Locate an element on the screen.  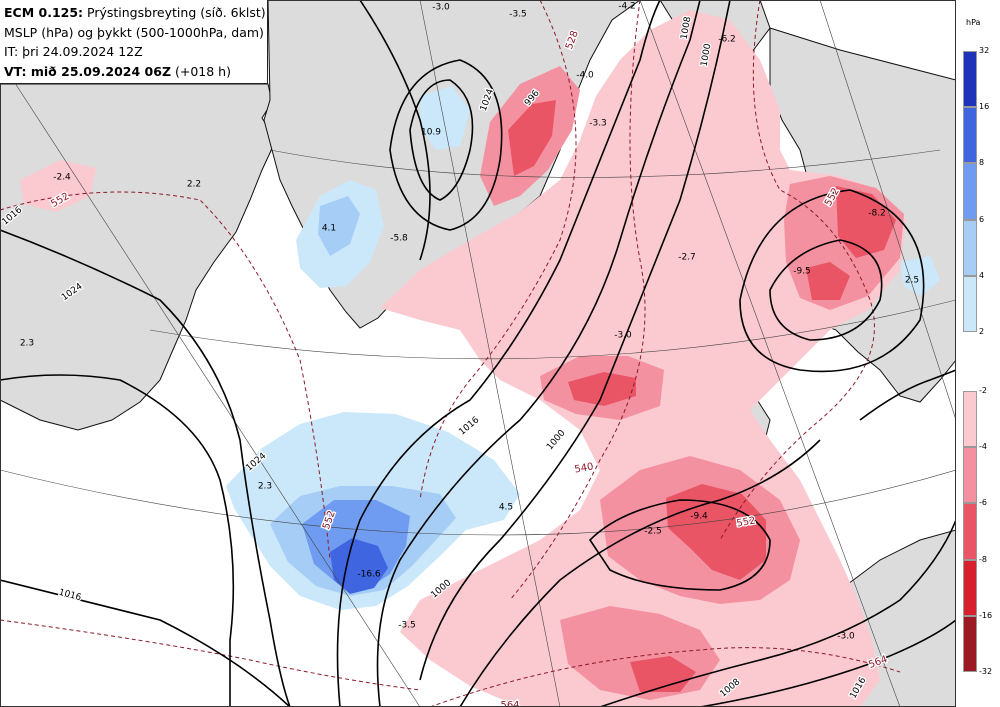
legend-tick-label: 6 is located at coordinates (982, 219).